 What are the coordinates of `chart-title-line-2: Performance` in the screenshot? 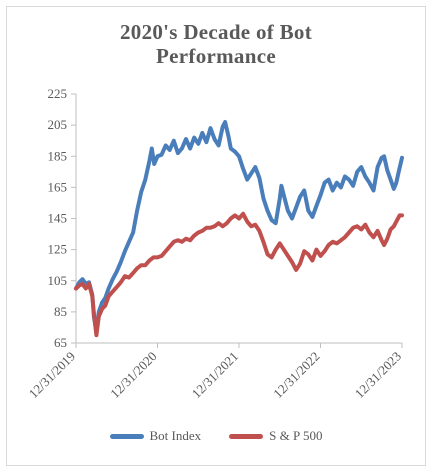 It's located at (216, 56).